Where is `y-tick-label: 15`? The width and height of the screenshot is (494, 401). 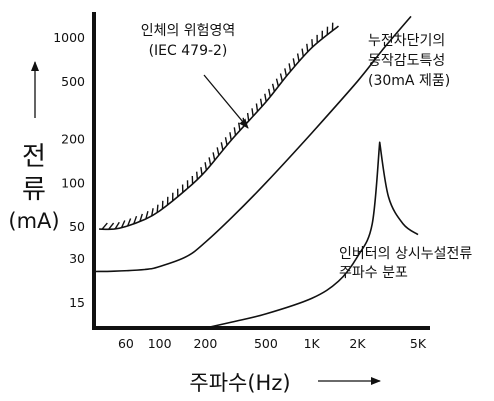 y-tick-label: 15 is located at coordinates (77, 302).